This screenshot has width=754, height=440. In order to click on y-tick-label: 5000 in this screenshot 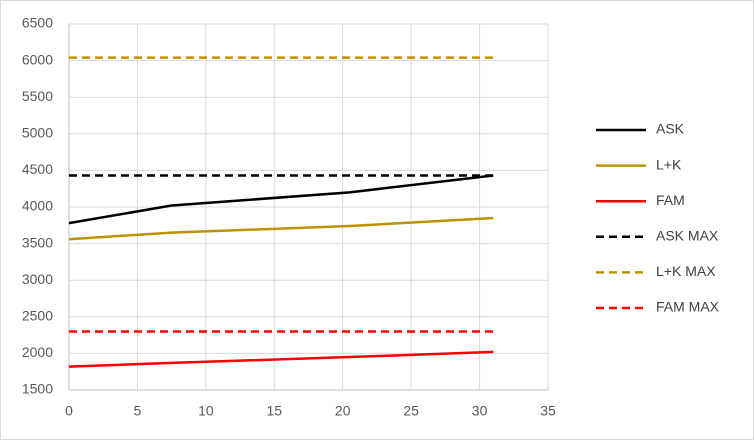, I will do `click(37, 133)`.